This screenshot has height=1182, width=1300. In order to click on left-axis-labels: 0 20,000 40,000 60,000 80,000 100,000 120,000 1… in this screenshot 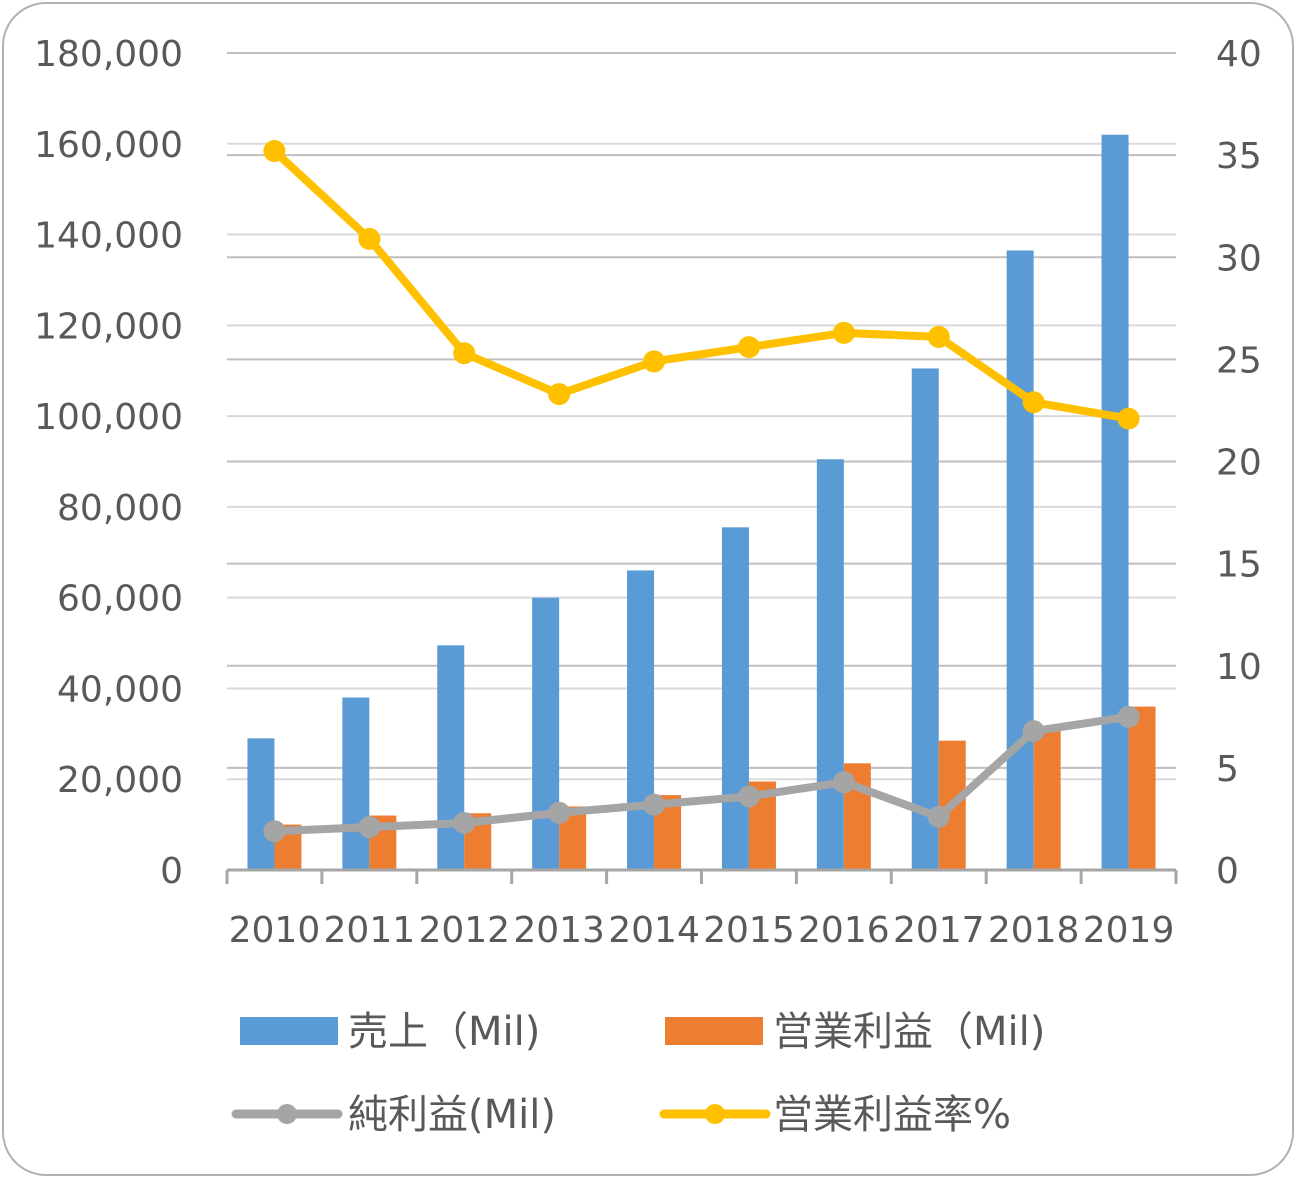, I will do `click(108, 463)`.